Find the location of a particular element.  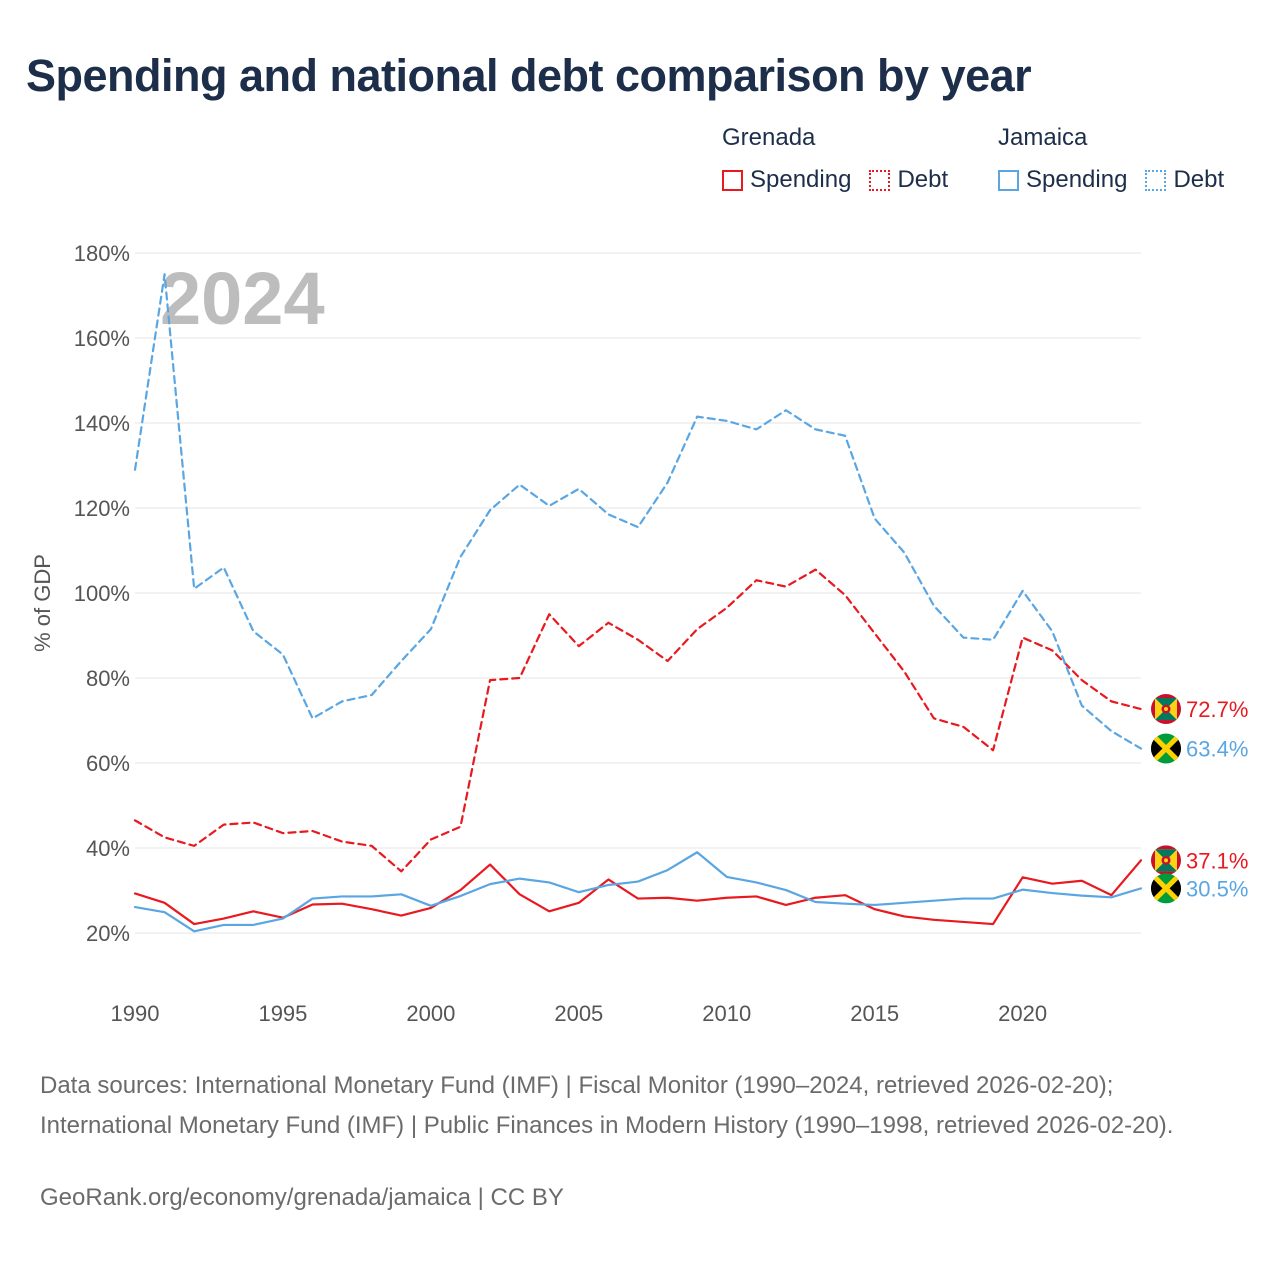

series-line-grenada-spending is located at coordinates (638, 892).